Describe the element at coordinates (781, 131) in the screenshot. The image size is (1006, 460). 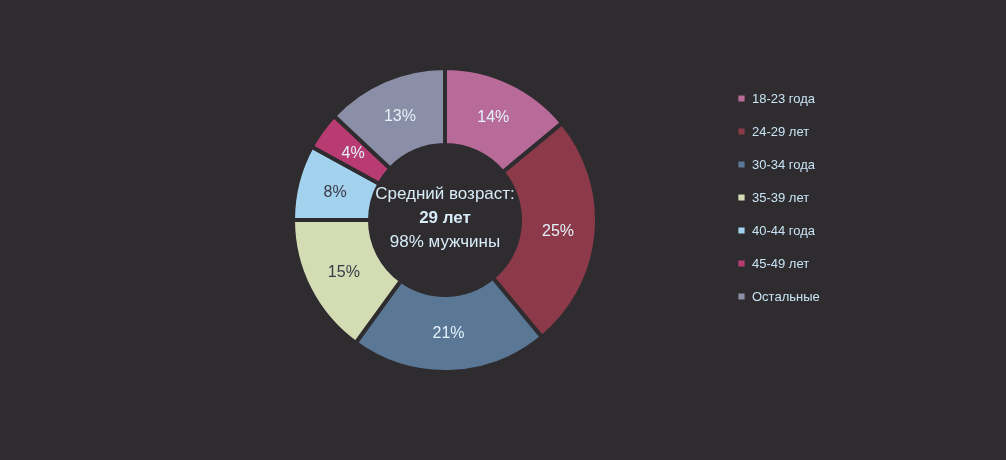
I see `legend-label: 24-29 лет` at that location.